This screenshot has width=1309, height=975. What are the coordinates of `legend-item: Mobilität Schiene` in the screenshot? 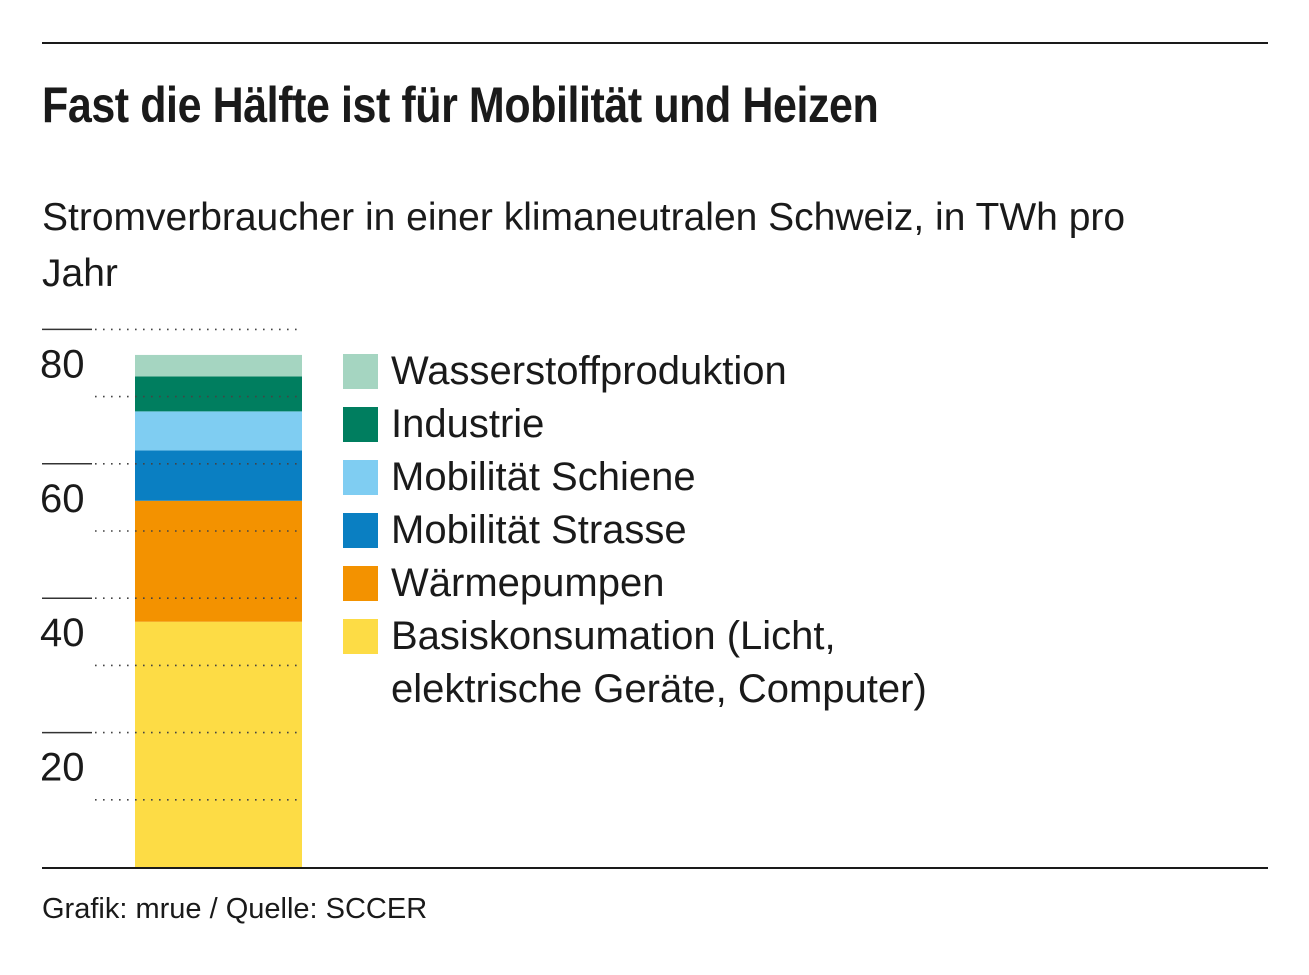 It's located at (687, 477).